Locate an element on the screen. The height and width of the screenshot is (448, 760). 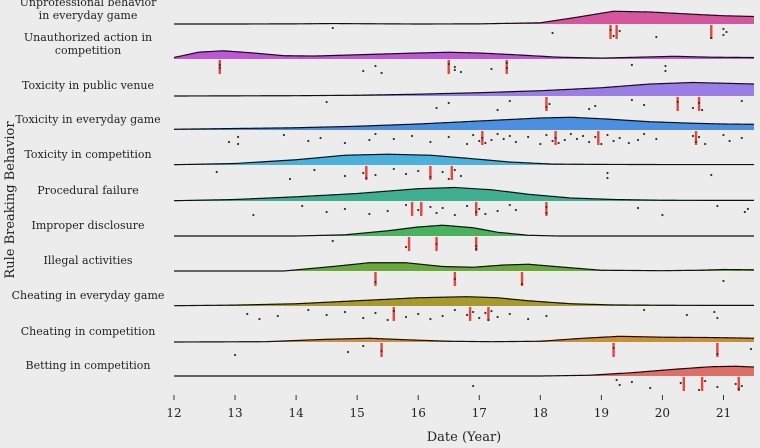
category-label-cheating-in-everyday-game: Cheating in everyday game is located at coordinates (88, 295).